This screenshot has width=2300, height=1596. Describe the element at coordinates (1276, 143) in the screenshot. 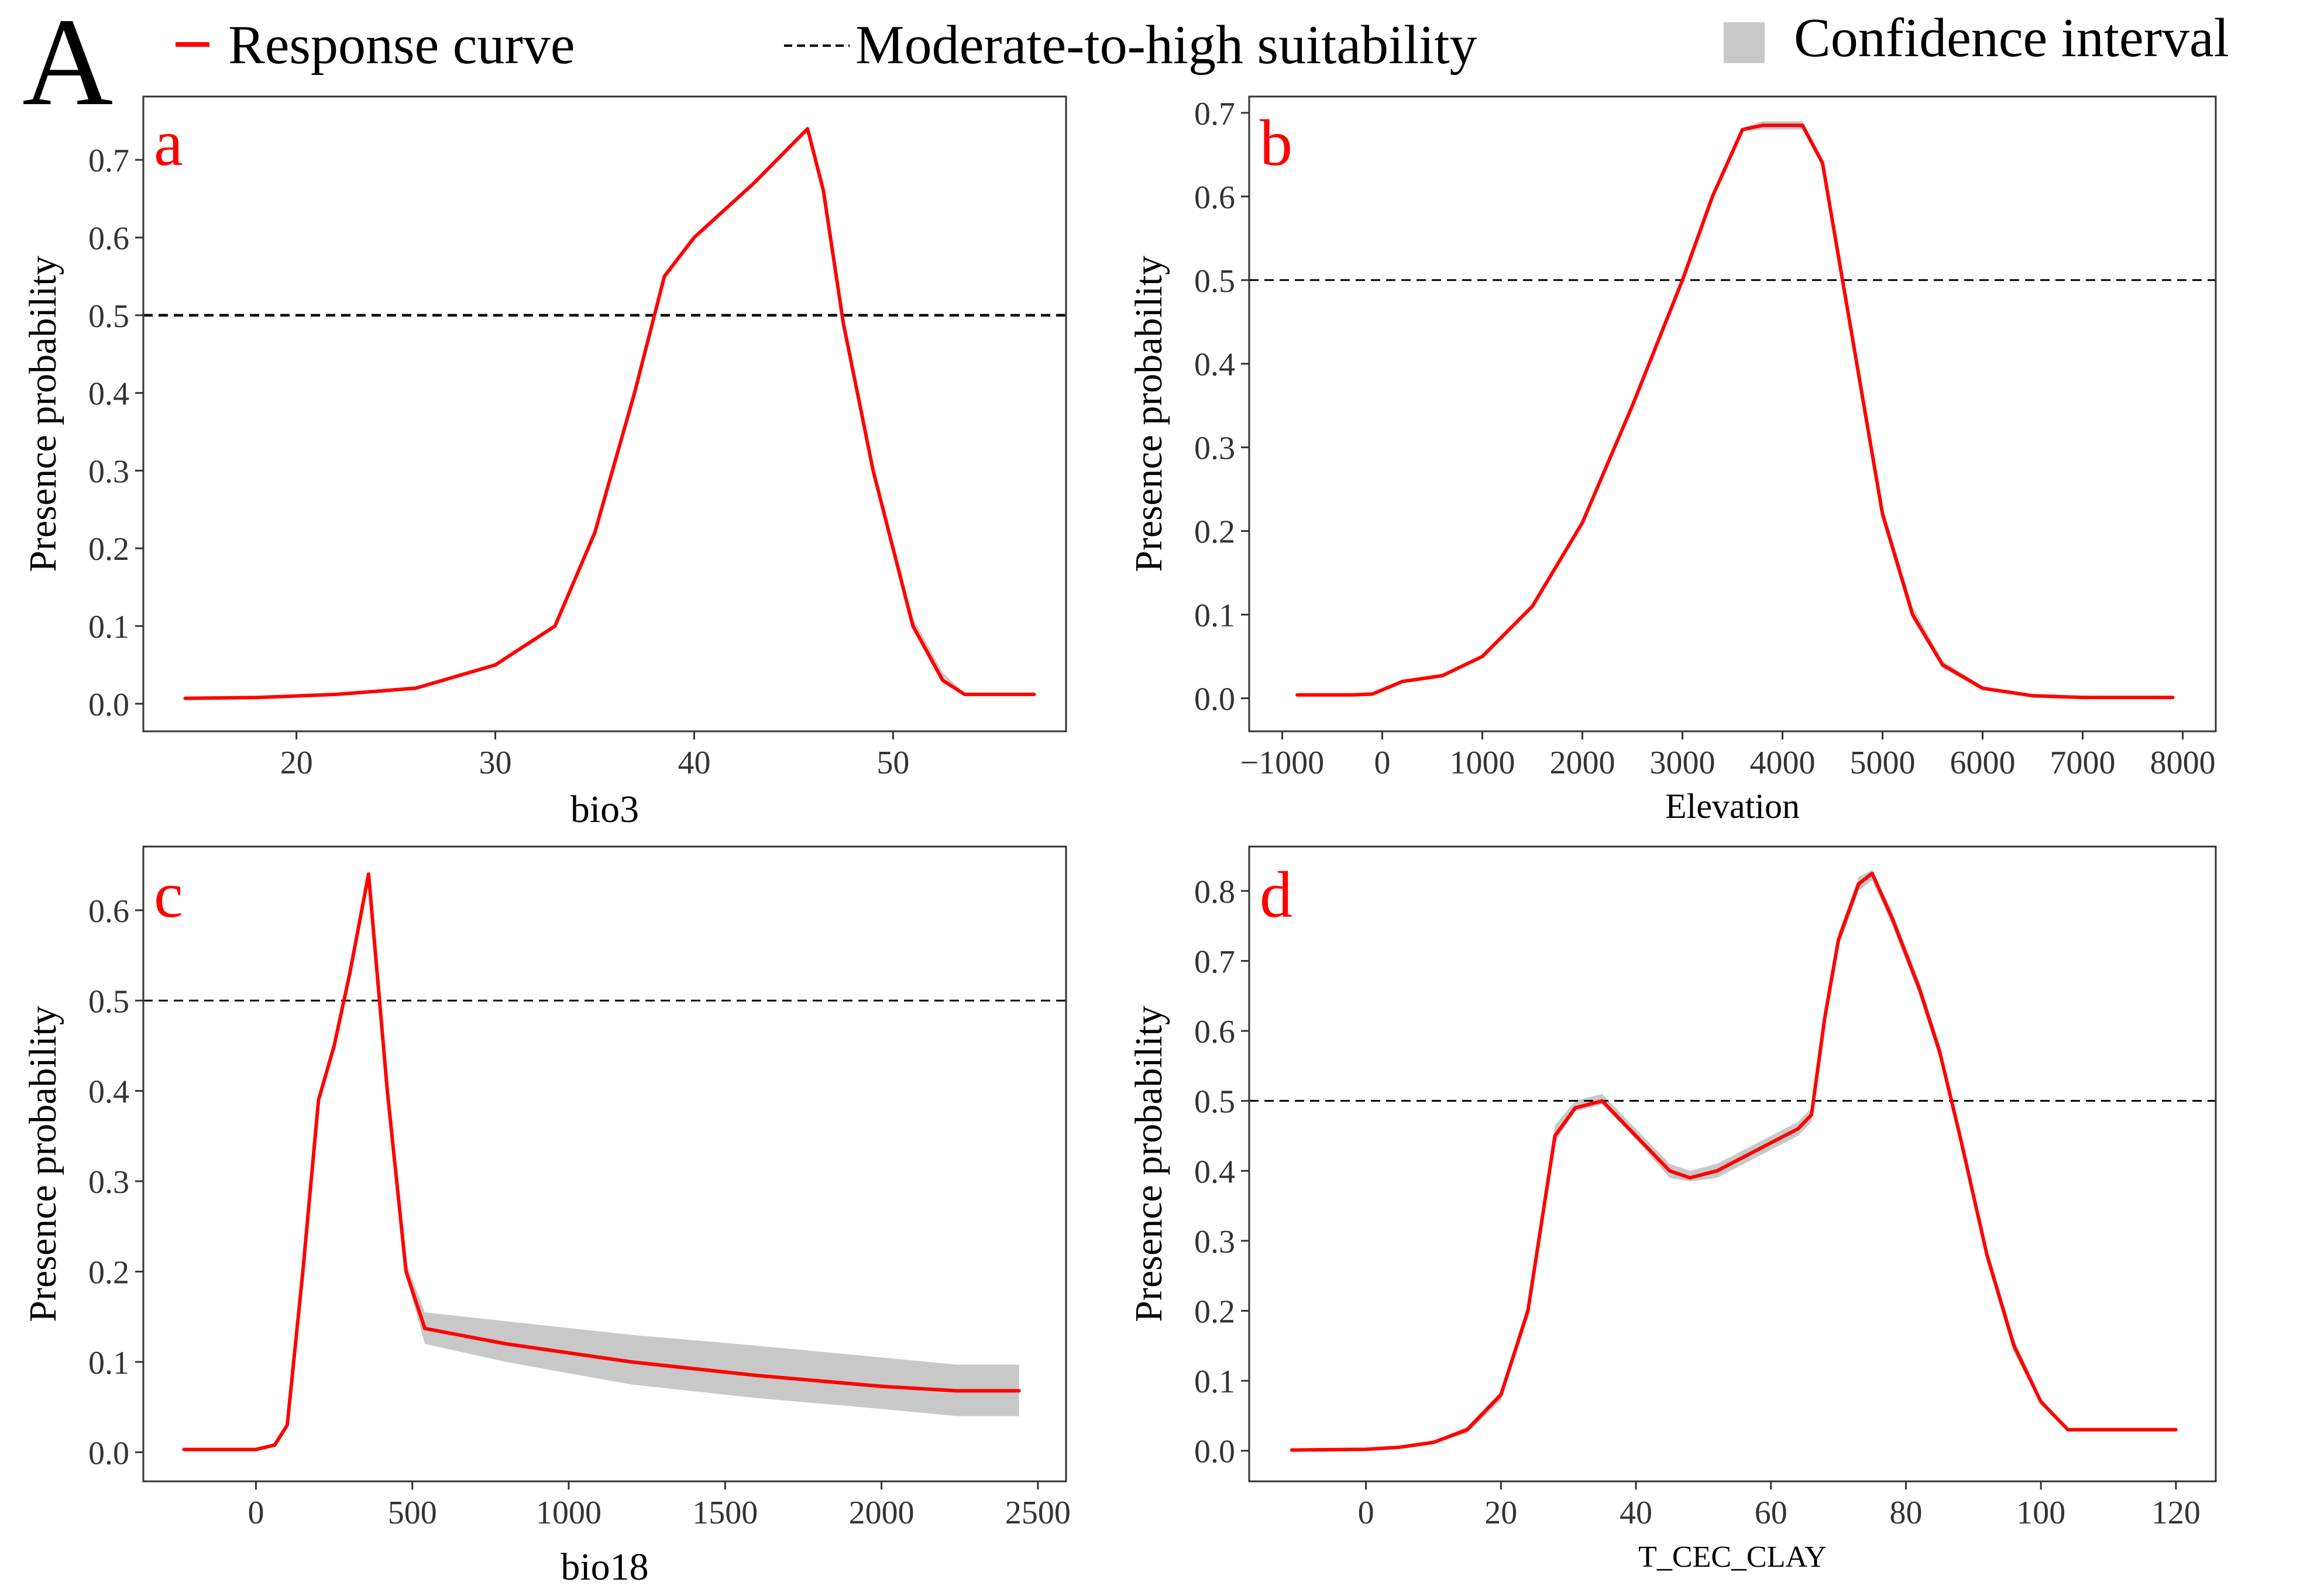

I see `panel-letter: b` at that location.